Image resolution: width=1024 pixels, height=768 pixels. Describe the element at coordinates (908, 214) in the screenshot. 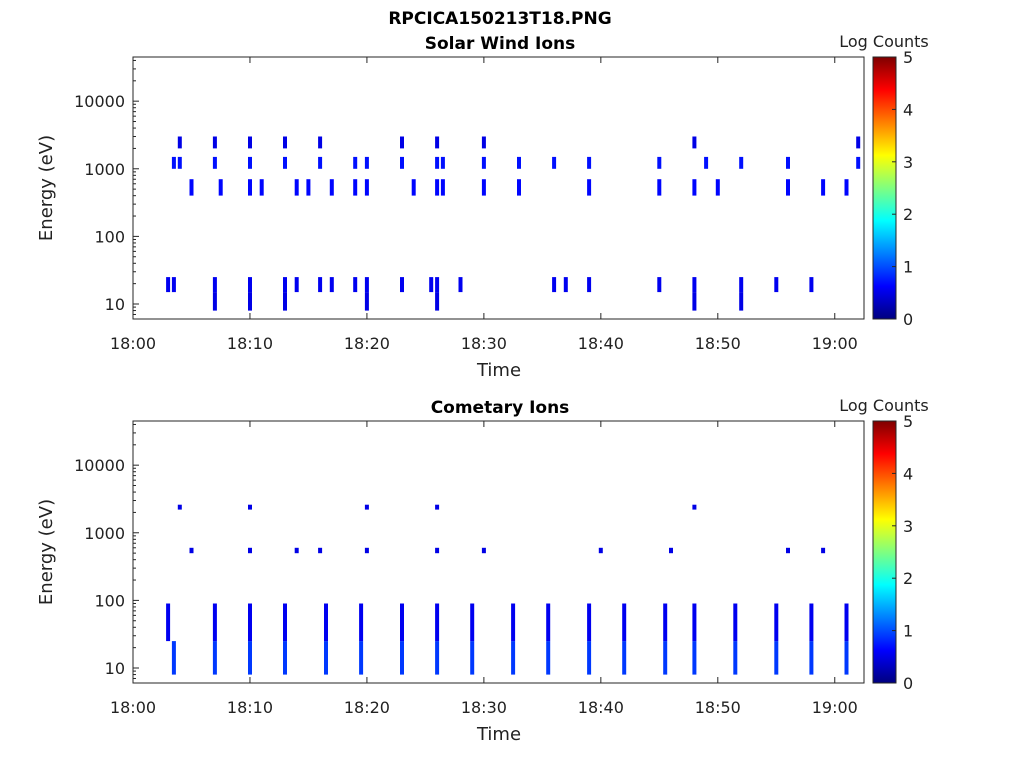

I see `solar-wind-colorbar-tick-label: 2` at that location.